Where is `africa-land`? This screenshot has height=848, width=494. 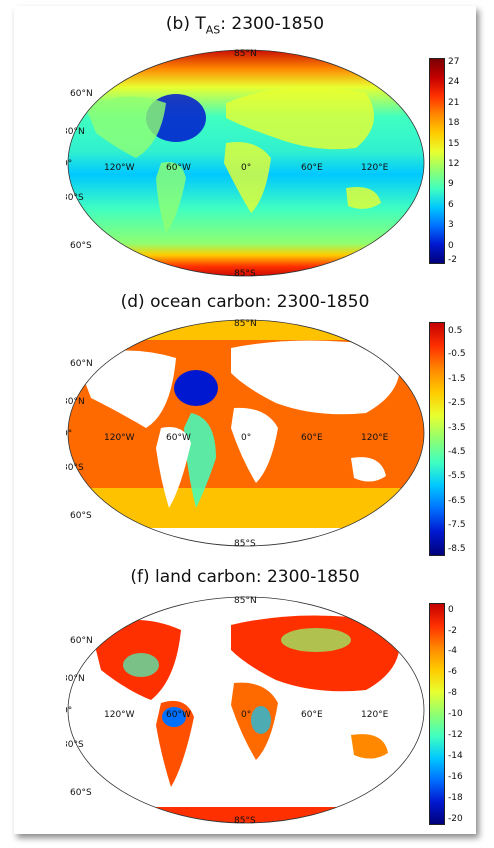 africa-land is located at coordinates (254, 445).